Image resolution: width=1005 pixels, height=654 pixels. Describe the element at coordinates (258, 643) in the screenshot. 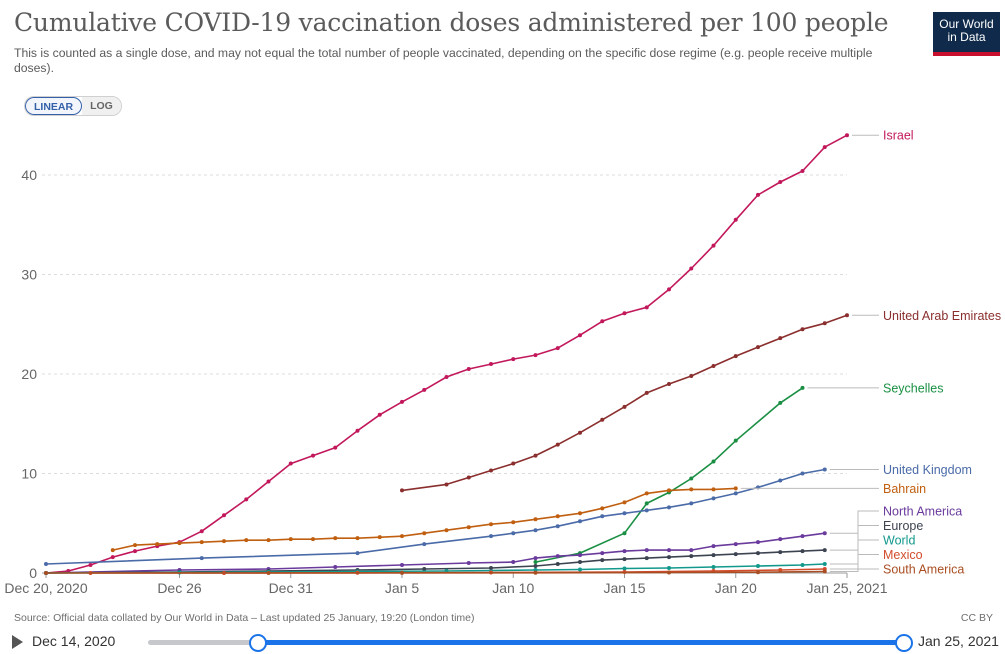

I see `timeline-start-handle` at that location.